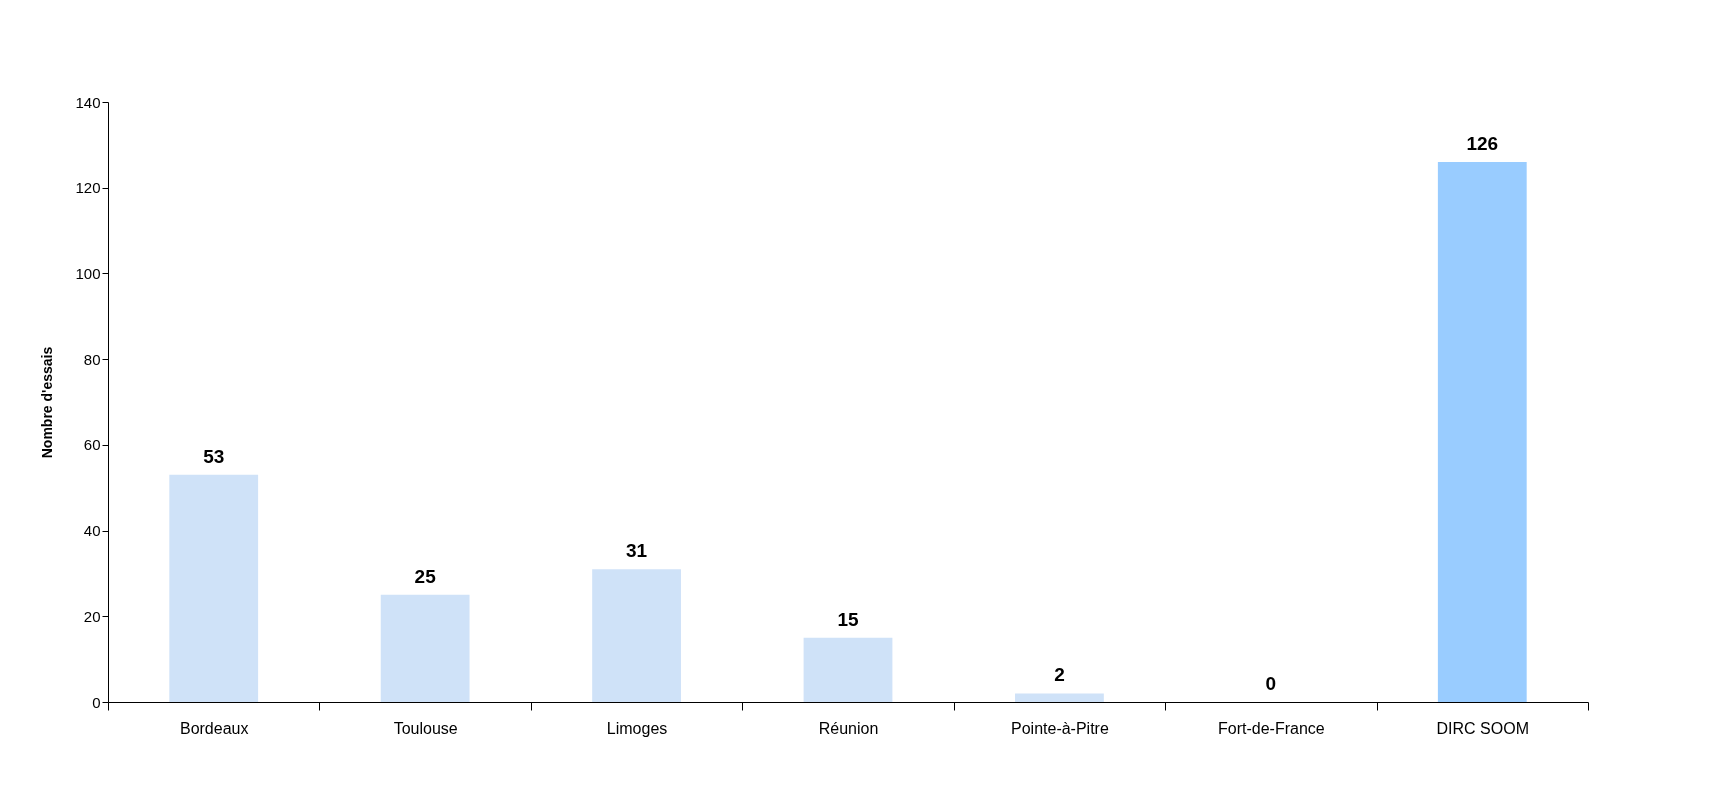 Image resolution: width=1709 pixels, height=811 pixels. Describe the element at coordinates (92, 445) in the screenshot. I see `y-tick-label: 60` at that location.